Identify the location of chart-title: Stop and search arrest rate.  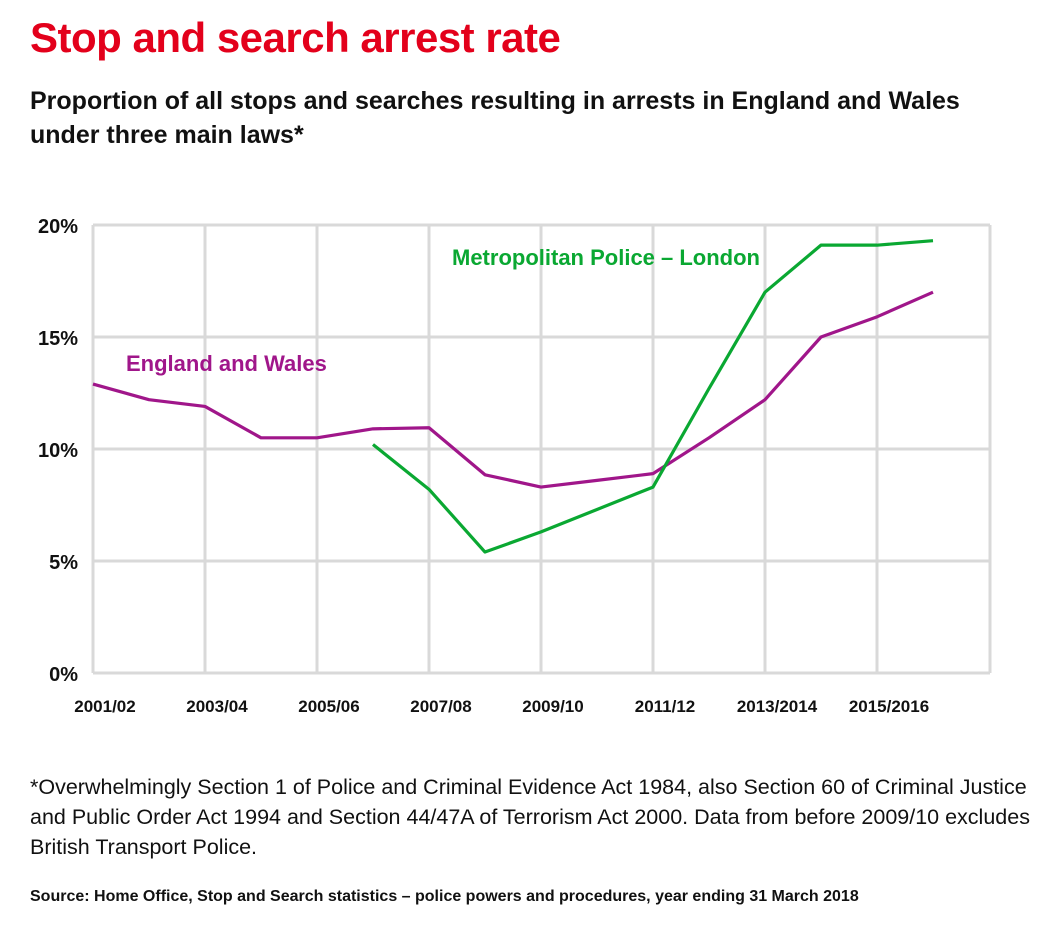
(295, 37).